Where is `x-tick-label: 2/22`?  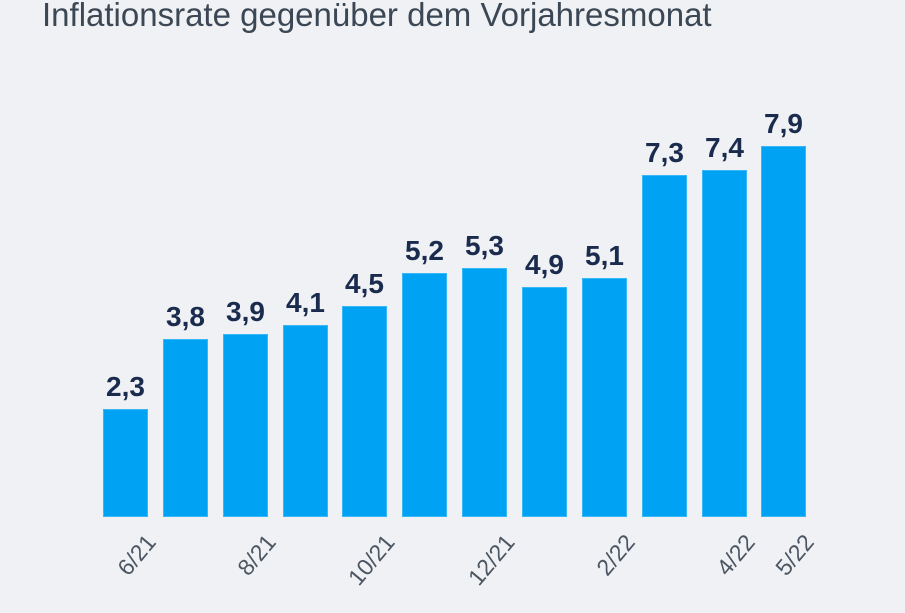
x-tick-label: 2/22 is located at coordinates (615, 555).